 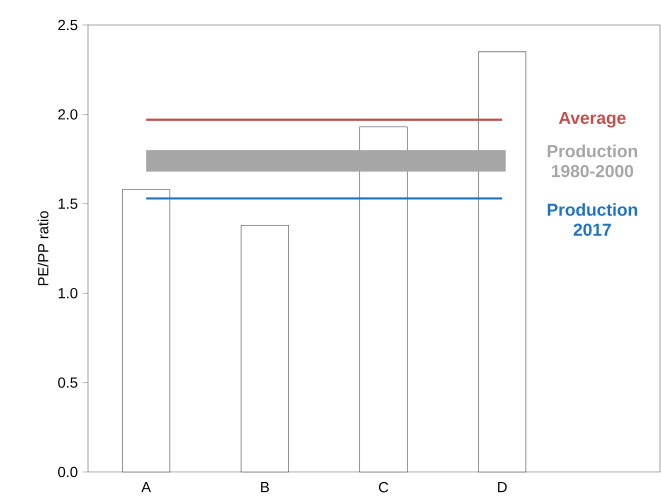 I want to click on x-tick-label: B, so click(x=265, y=487).